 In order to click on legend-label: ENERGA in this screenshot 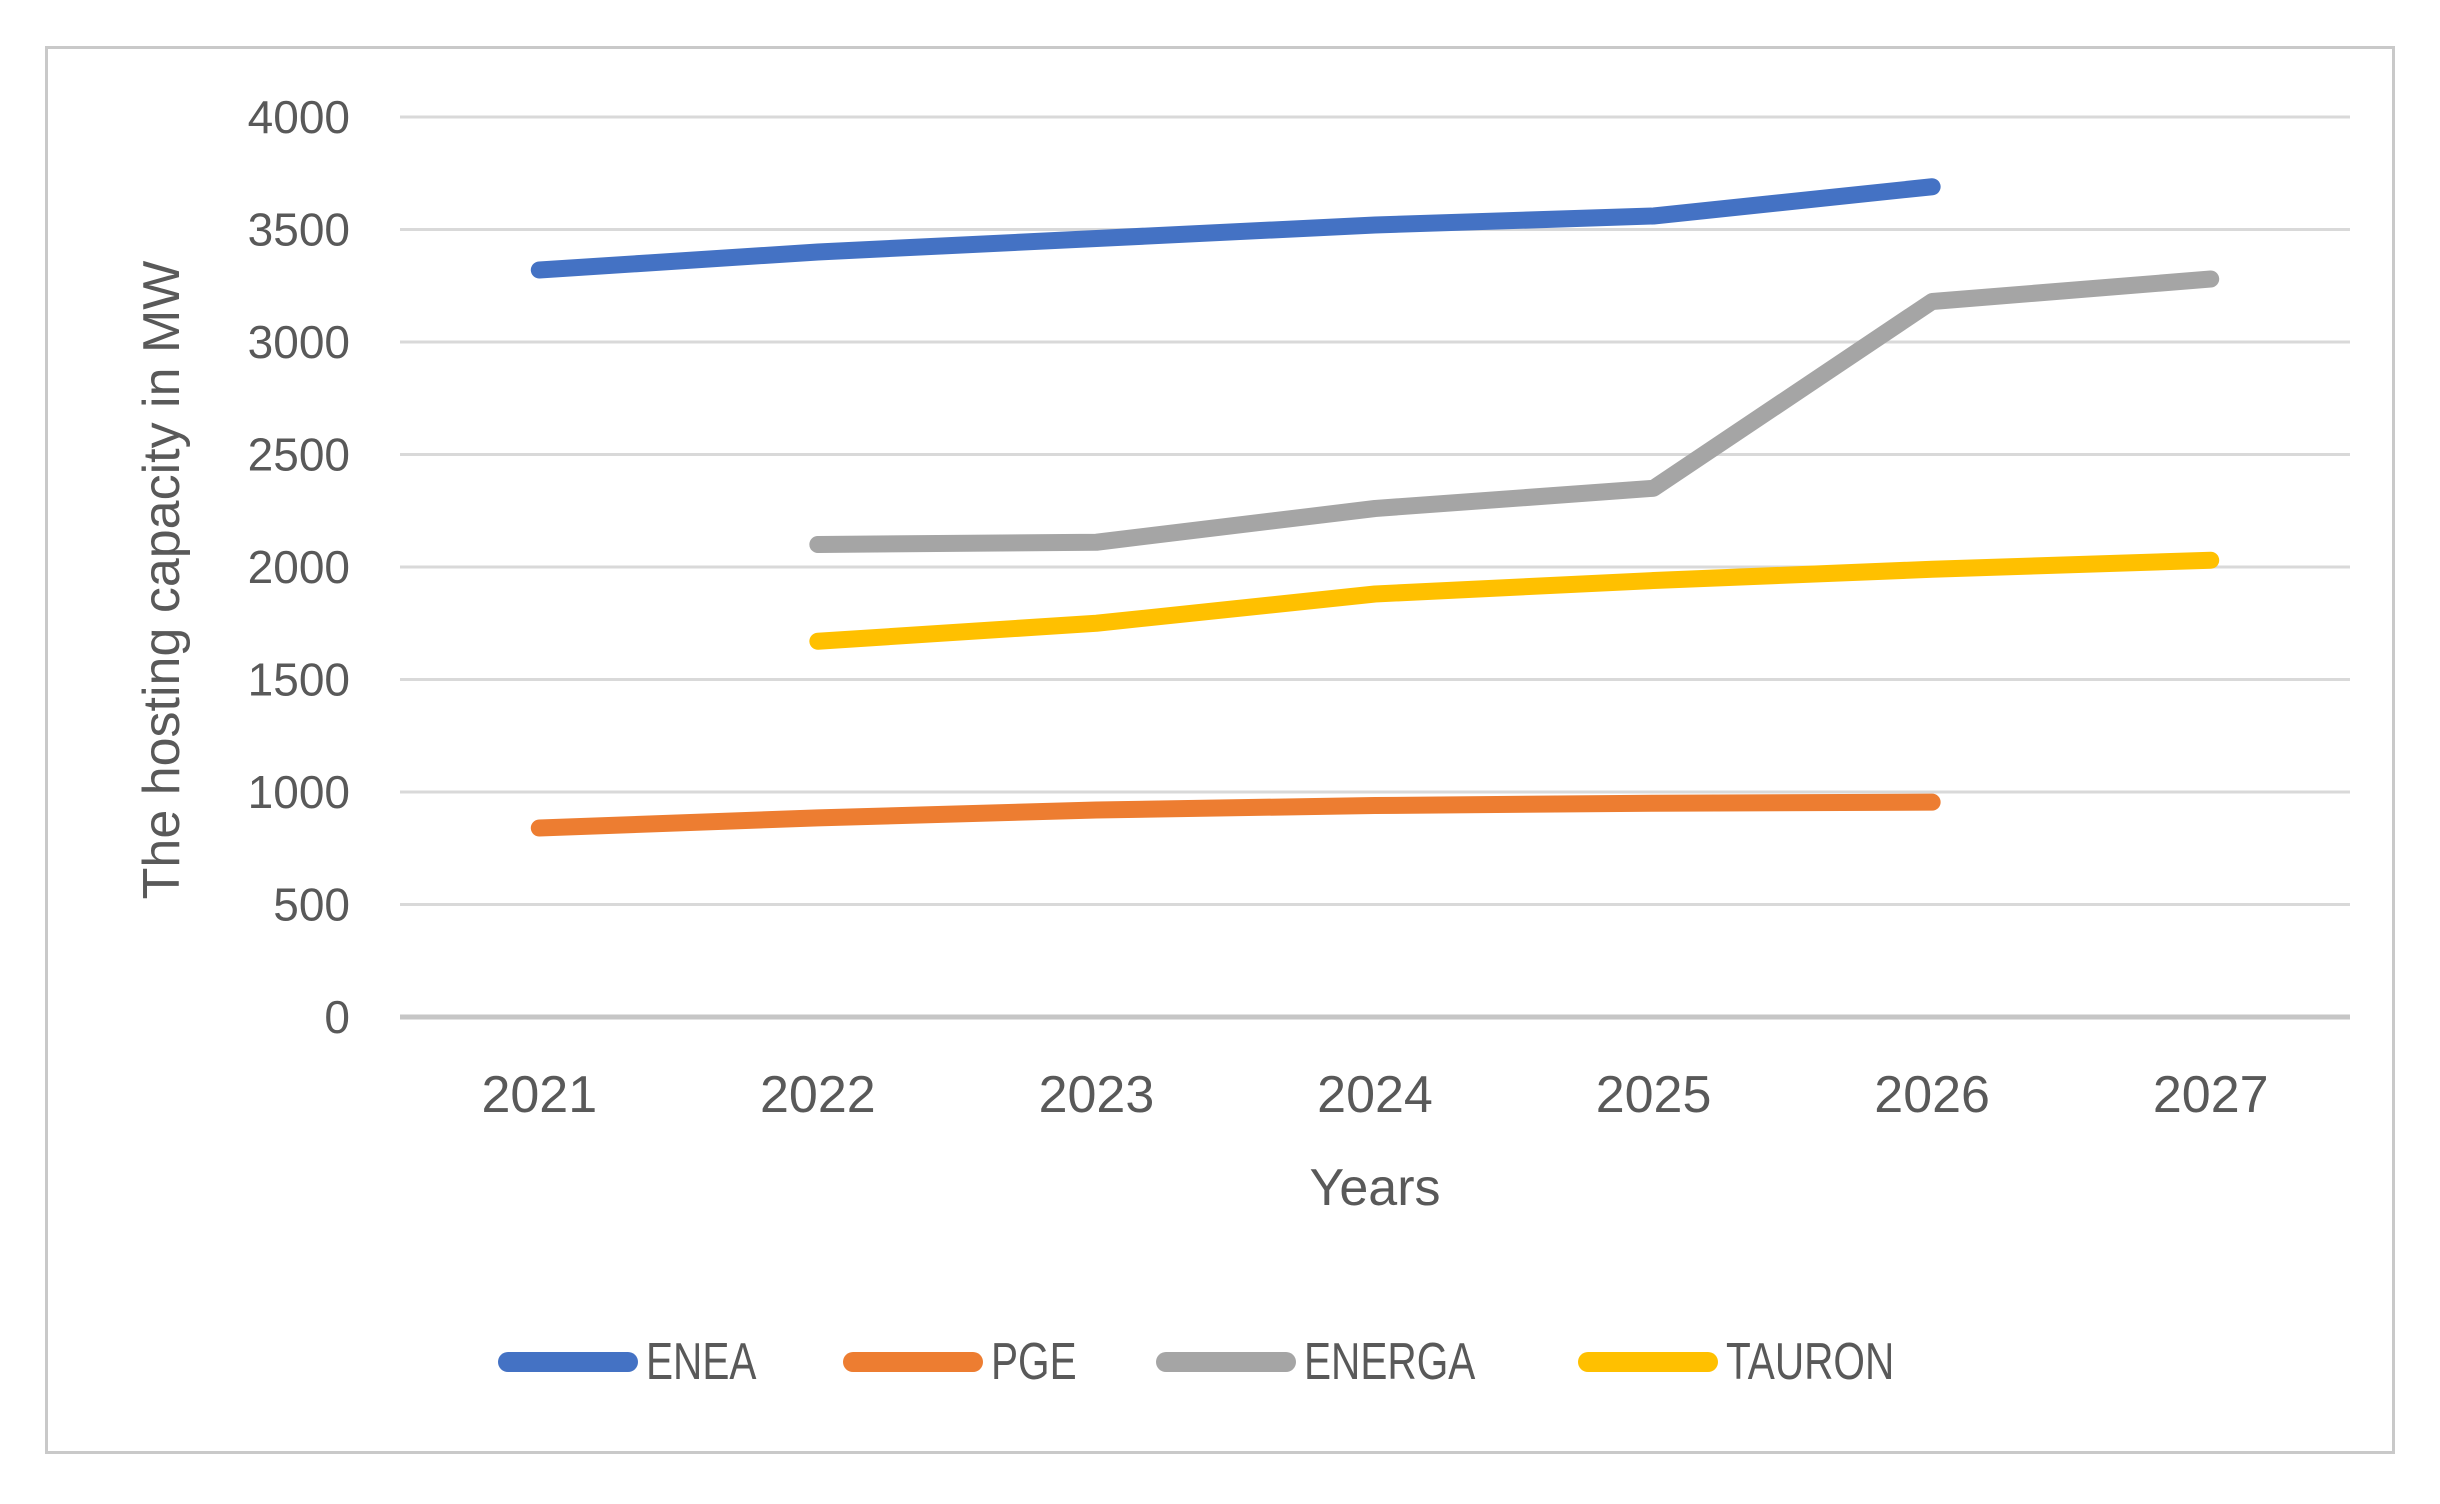, I will do `click(1389, 1362)`.